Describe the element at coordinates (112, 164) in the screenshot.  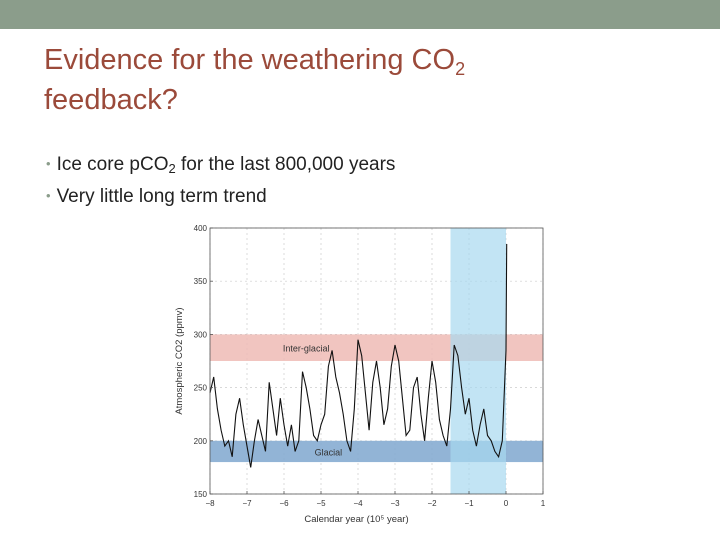
I see `bullet-text: Ice core pCO` at that location.